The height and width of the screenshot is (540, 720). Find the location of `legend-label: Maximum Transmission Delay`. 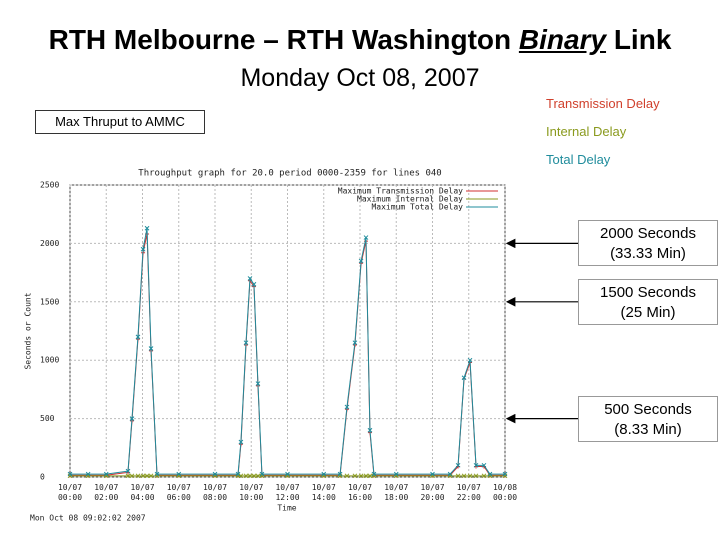

legend-label: Maximum Transmission Delay is located at coordinates (400, 191).